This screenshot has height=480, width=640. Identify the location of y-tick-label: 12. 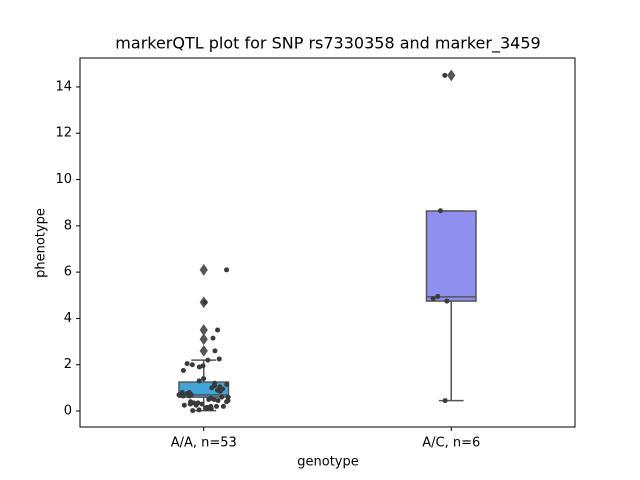
(63, 133).